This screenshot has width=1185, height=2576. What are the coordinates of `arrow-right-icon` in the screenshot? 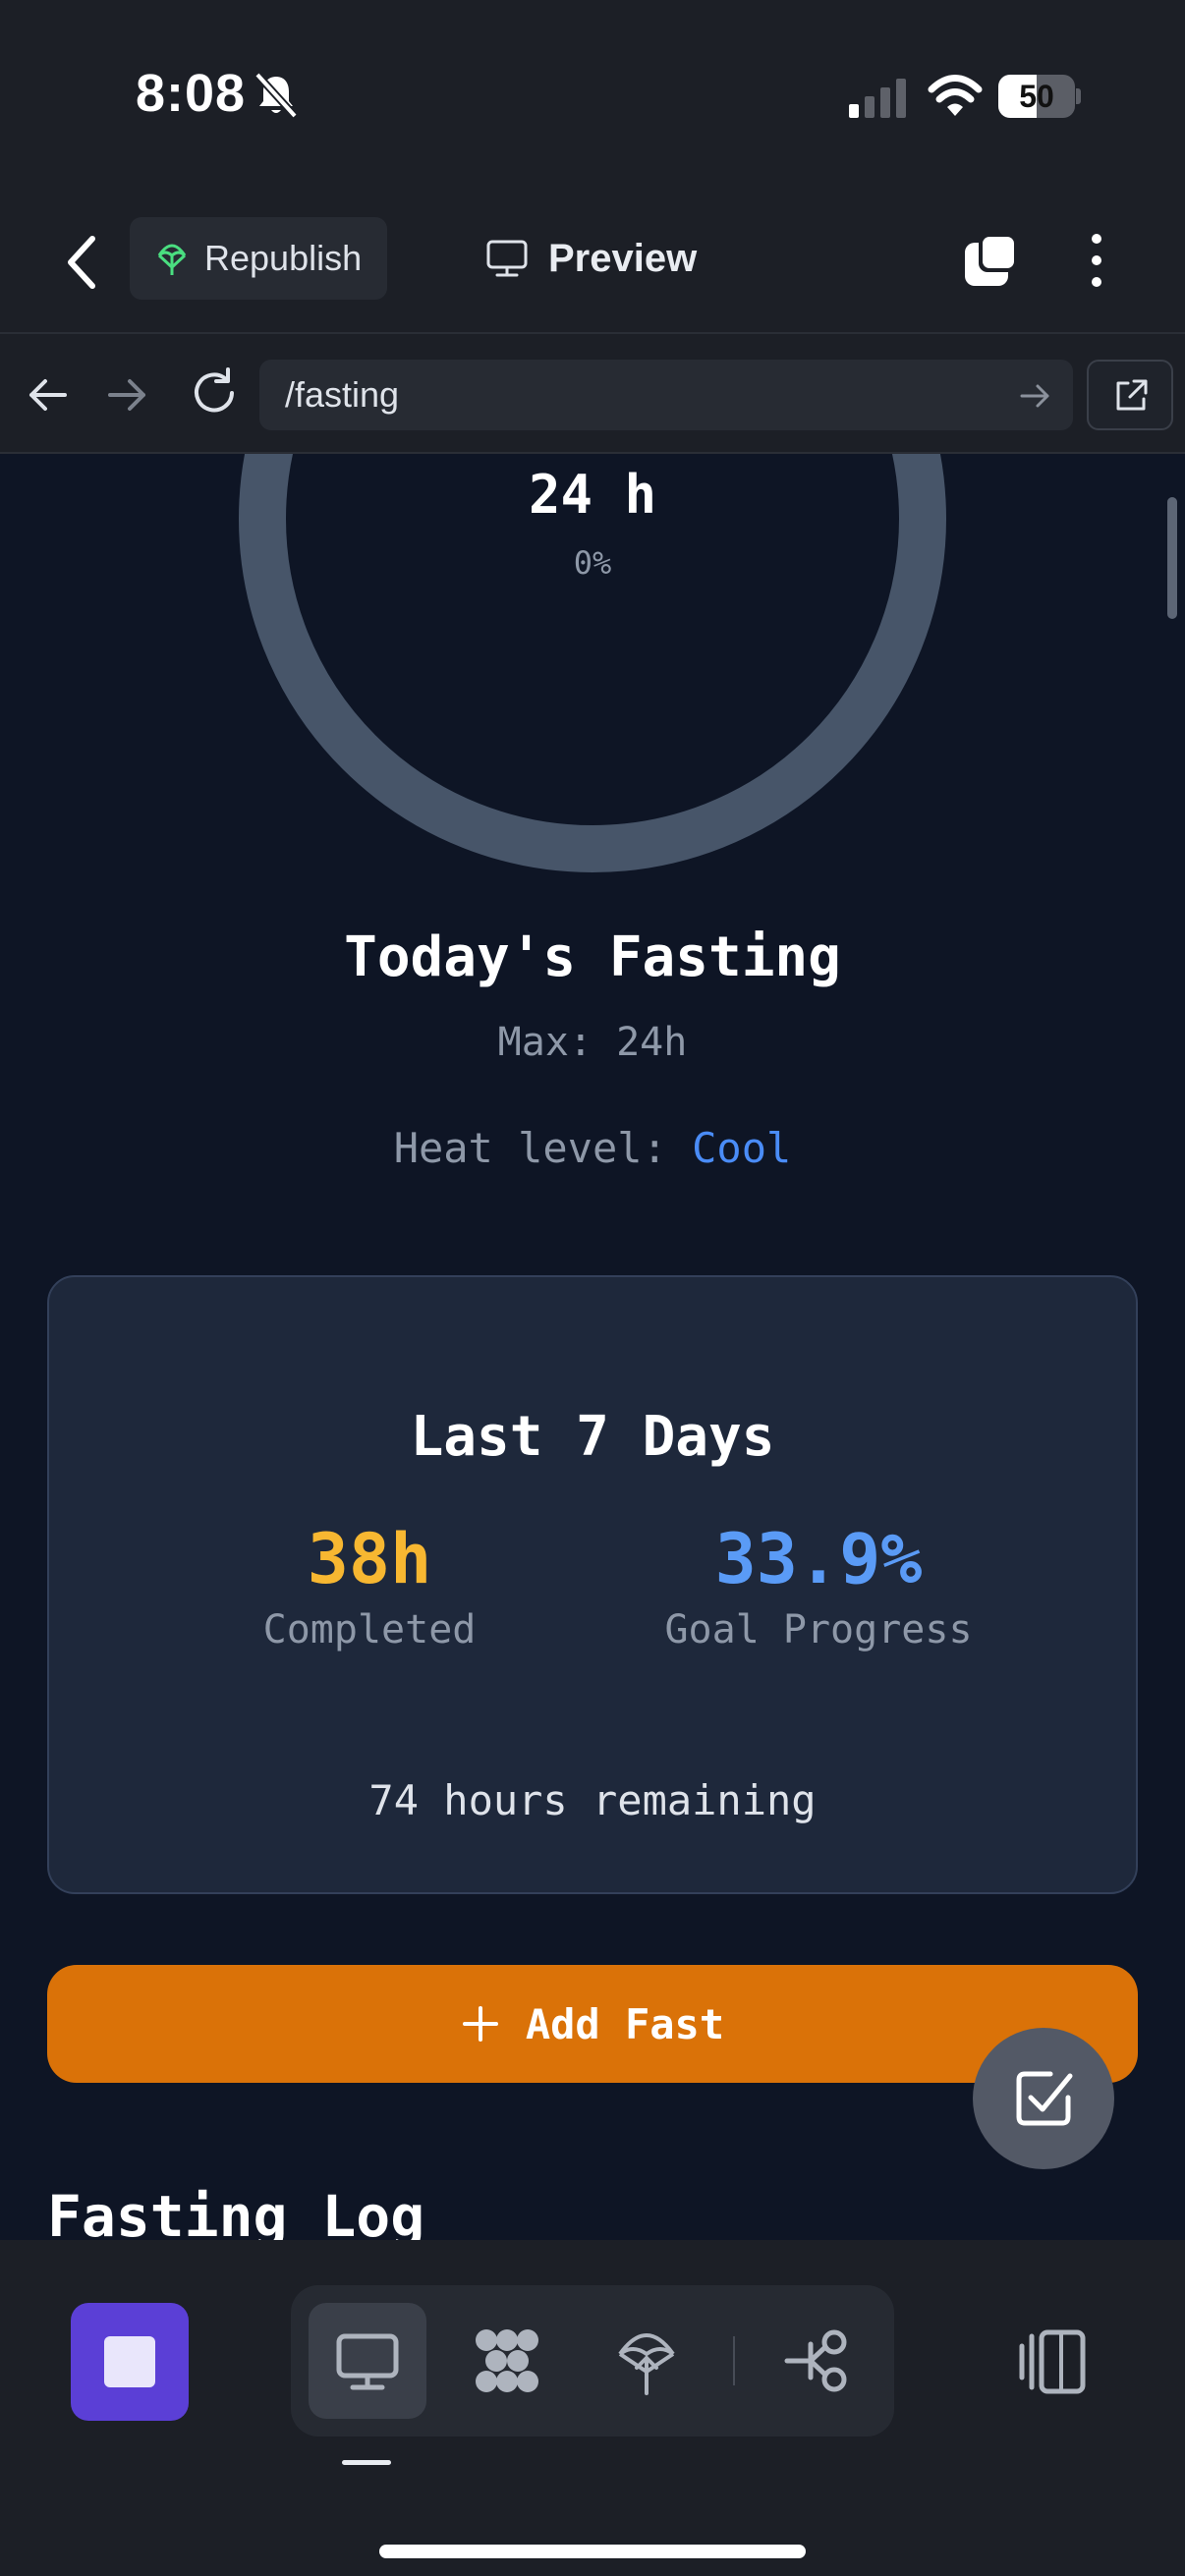 It's located at (128, 394).